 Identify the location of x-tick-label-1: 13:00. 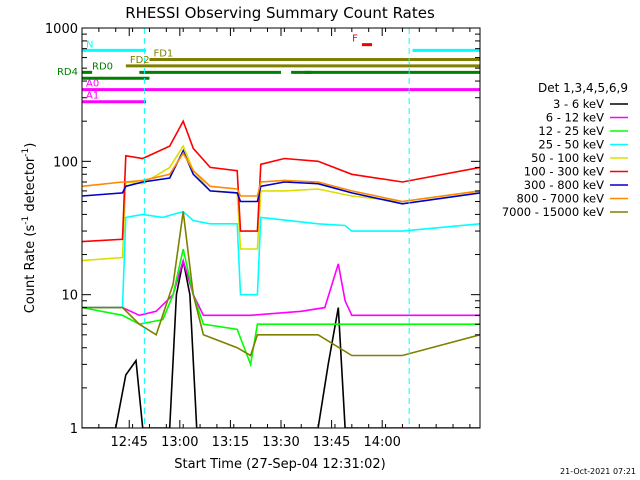
(179, 442).